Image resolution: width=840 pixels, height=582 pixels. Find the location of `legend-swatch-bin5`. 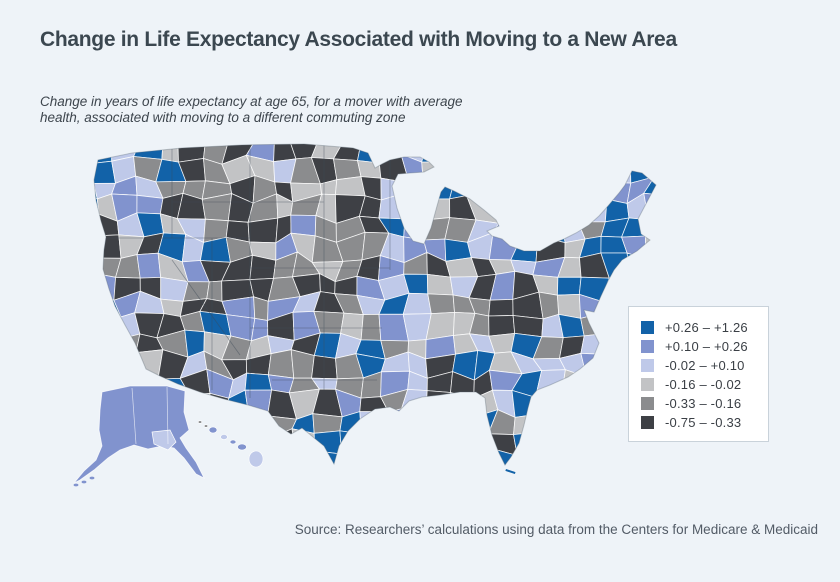

legend-swatch-bin5 is located at coordinates (647, 403).